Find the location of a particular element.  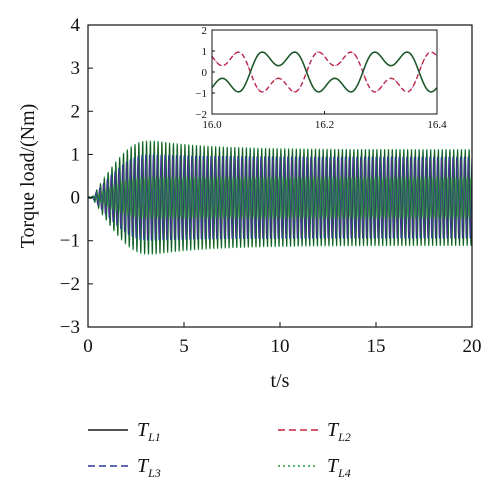

main-y-ticks: −3 −2 −1 0 1 2 3 4 is located at coordinates (76, 176).